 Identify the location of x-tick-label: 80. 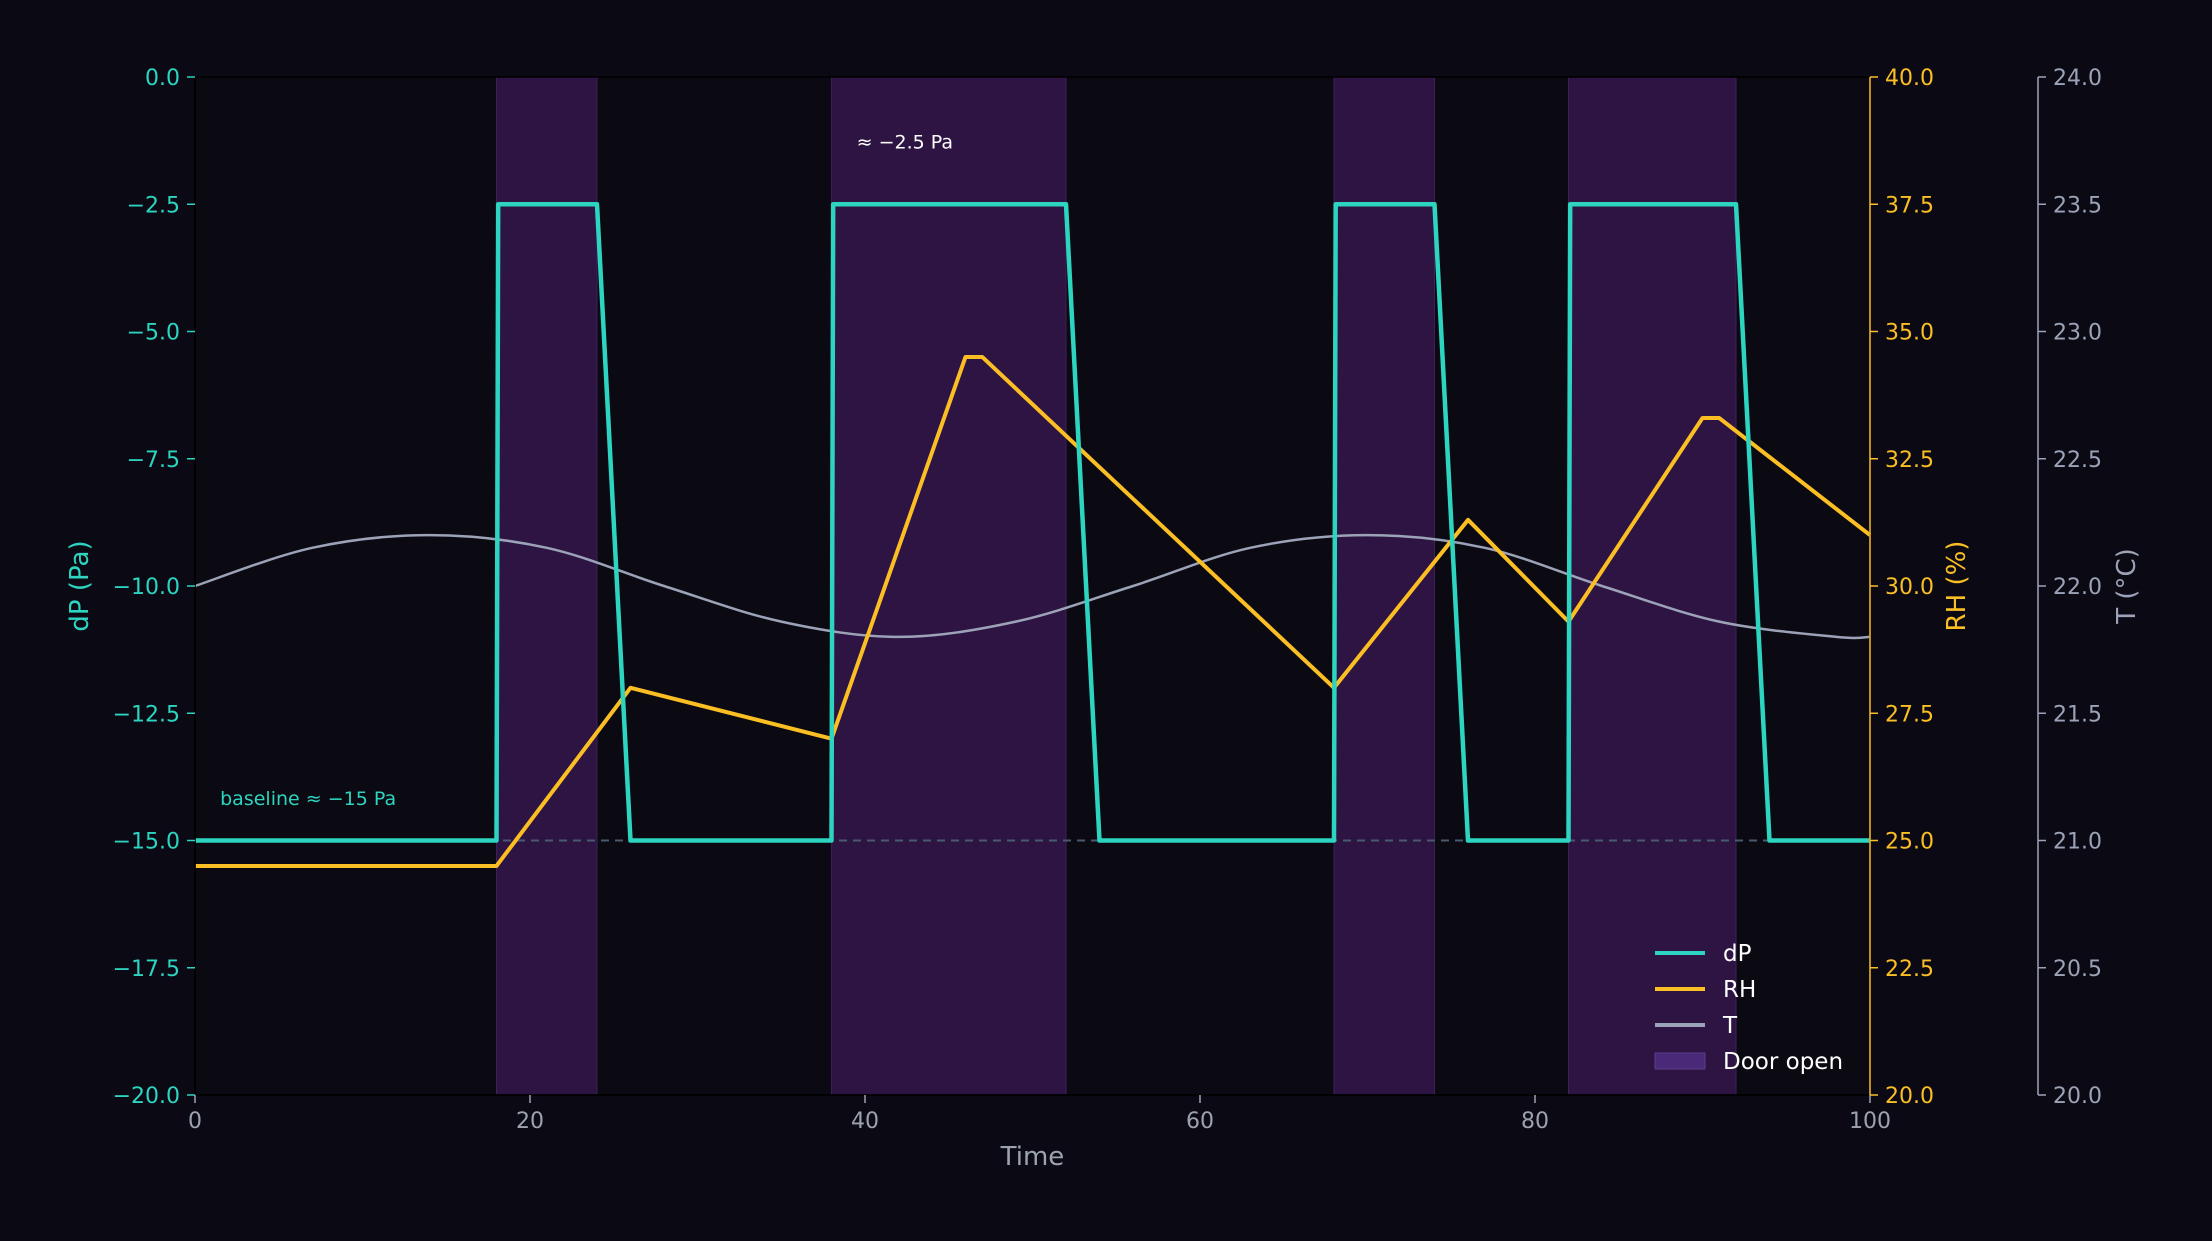
(1535, 1121).